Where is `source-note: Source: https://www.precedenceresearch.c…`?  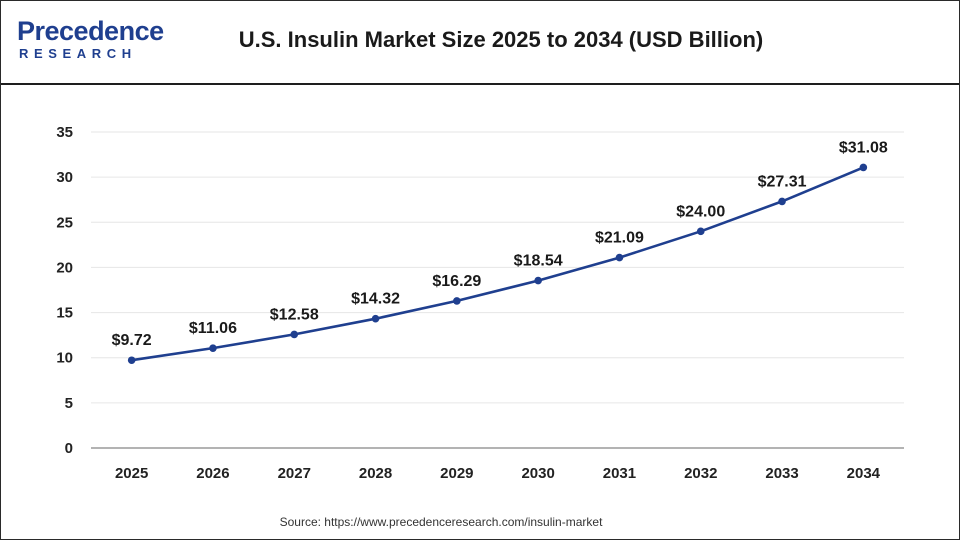
source-note: Source: https://www.precedenceresearch.c… is located at coordinates (441, 522).